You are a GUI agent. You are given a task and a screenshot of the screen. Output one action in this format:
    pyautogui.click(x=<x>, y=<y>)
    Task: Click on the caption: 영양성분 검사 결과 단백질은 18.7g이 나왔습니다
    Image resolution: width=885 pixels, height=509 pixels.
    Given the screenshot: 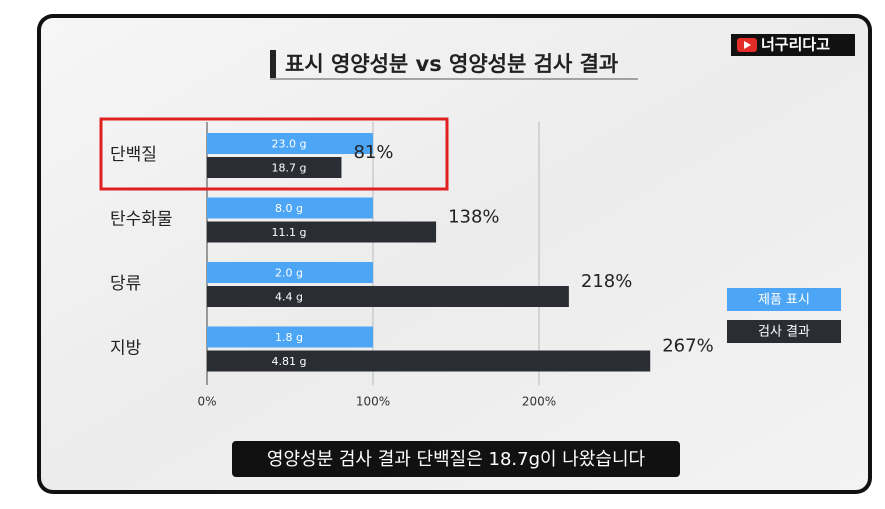 What is the action you would take?
    pyautogui.click(x=456, y=459)
    